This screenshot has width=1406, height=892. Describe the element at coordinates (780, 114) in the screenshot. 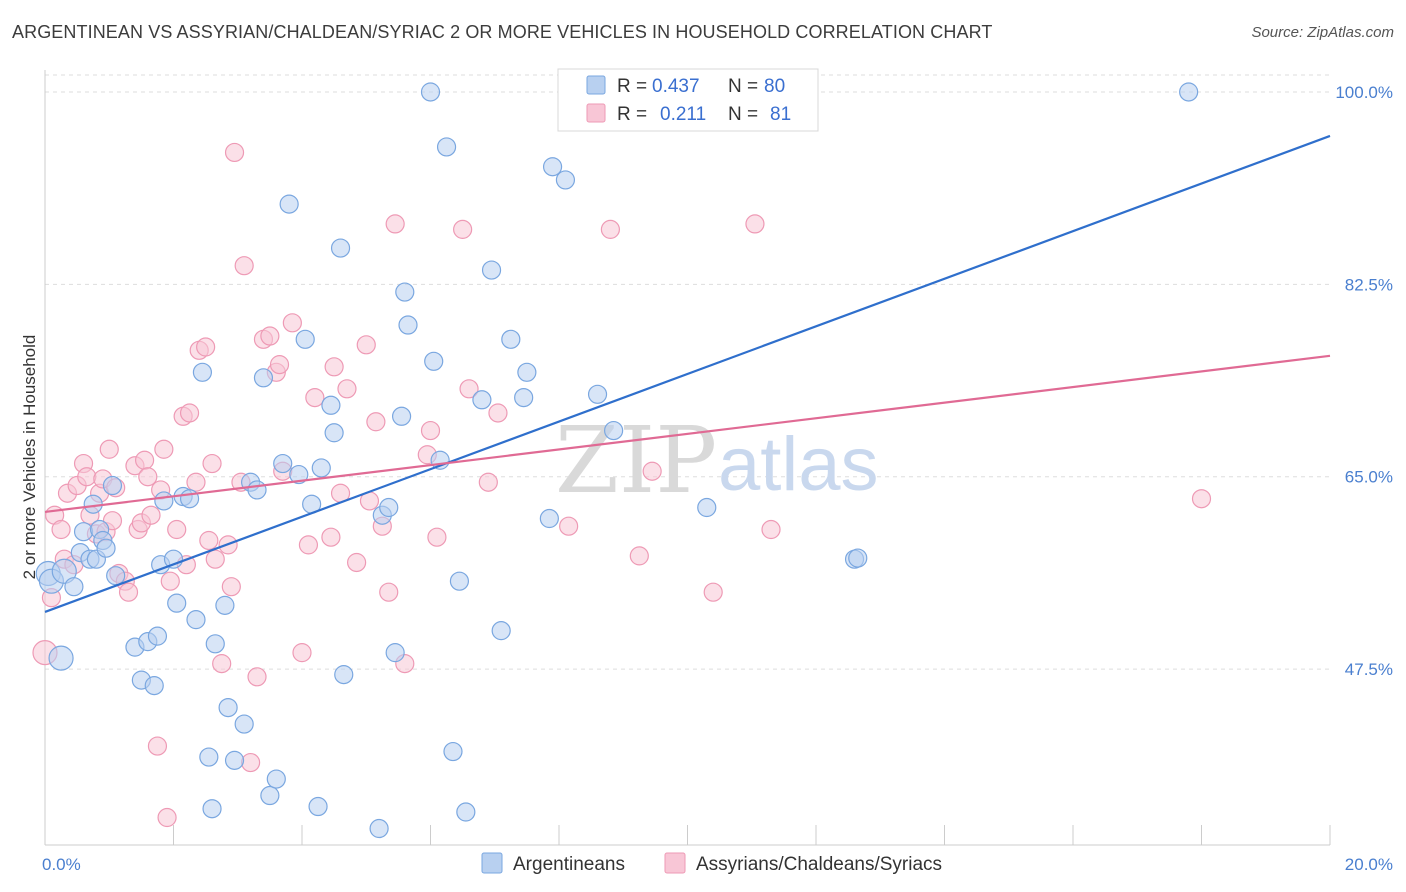

I see `legend-n-value-2: 81` at that location.